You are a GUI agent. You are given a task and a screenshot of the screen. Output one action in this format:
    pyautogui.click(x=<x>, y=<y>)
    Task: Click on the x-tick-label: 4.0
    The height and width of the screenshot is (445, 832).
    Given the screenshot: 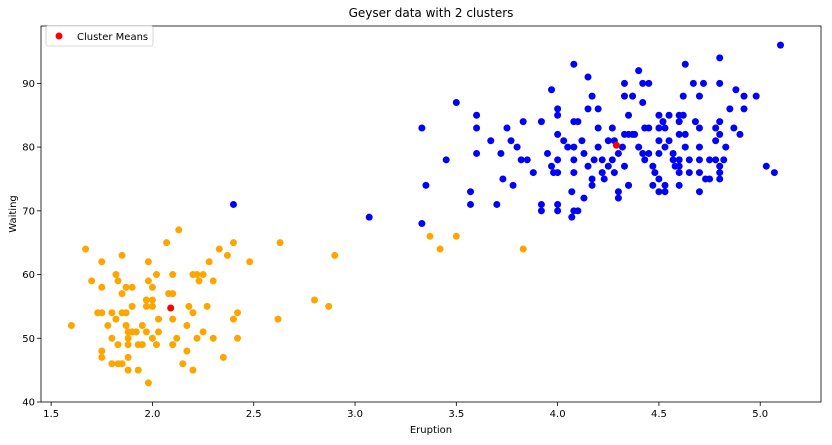 What is the action you would take?
    pyautogui.click(x=558, y=414)
    